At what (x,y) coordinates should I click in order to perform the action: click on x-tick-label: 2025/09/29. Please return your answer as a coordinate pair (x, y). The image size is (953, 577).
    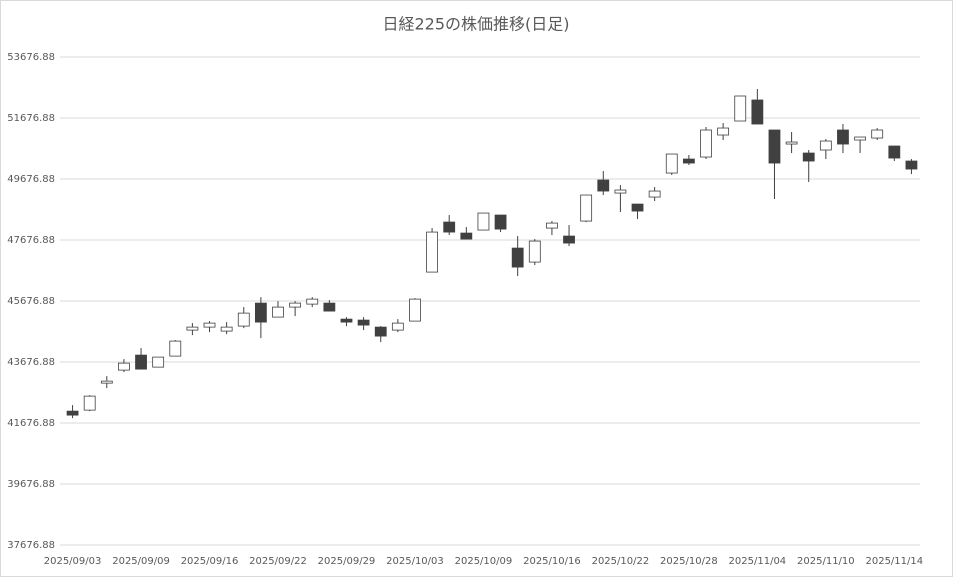
    Looking at the image, I should click on (347, 561).